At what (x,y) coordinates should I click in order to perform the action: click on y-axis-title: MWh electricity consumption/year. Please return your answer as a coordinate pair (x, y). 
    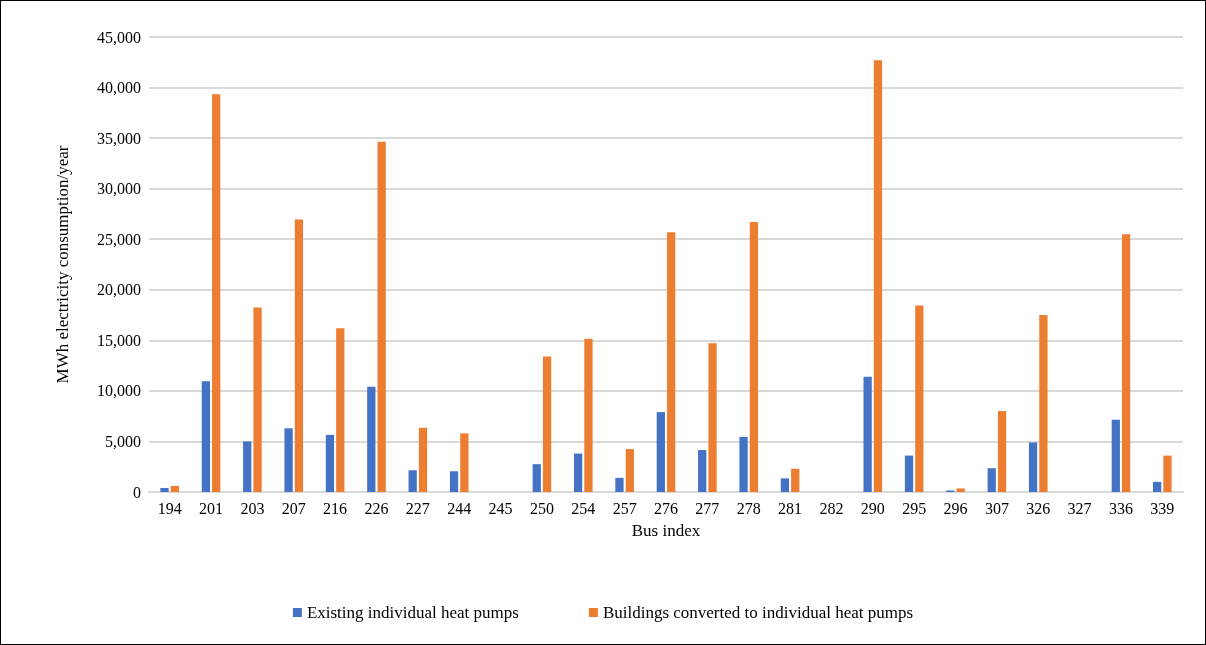
    Looking at the image, I should click on (62, 264).